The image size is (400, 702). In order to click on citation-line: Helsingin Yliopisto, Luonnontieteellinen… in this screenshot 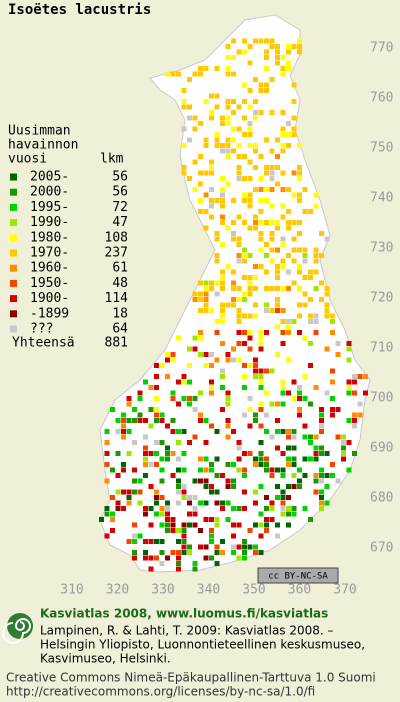, I will do `click(202, 645)`.